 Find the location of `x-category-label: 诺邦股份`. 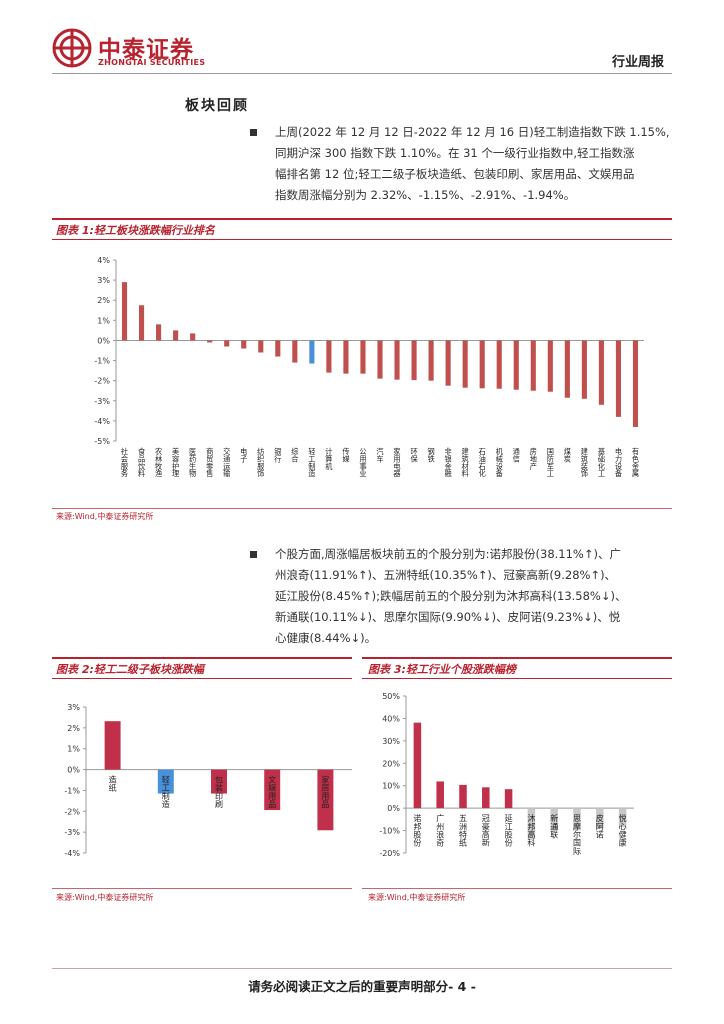

x-category-label: 诺邦股份 is located at coordinates (417, 830).